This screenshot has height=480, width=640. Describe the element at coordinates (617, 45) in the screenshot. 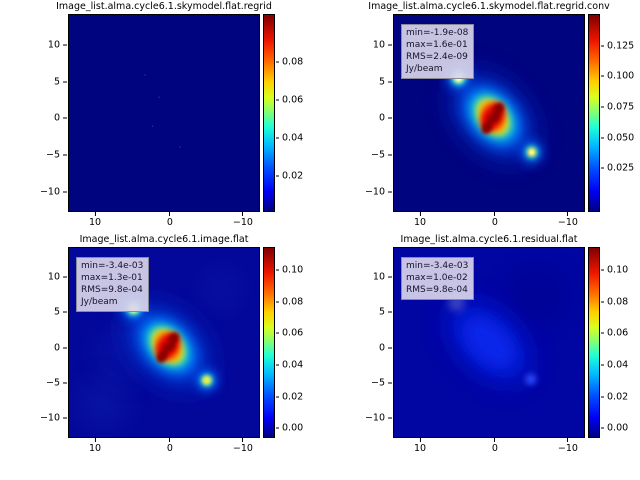

I see `colorbar-tick: 0.125` at that location.